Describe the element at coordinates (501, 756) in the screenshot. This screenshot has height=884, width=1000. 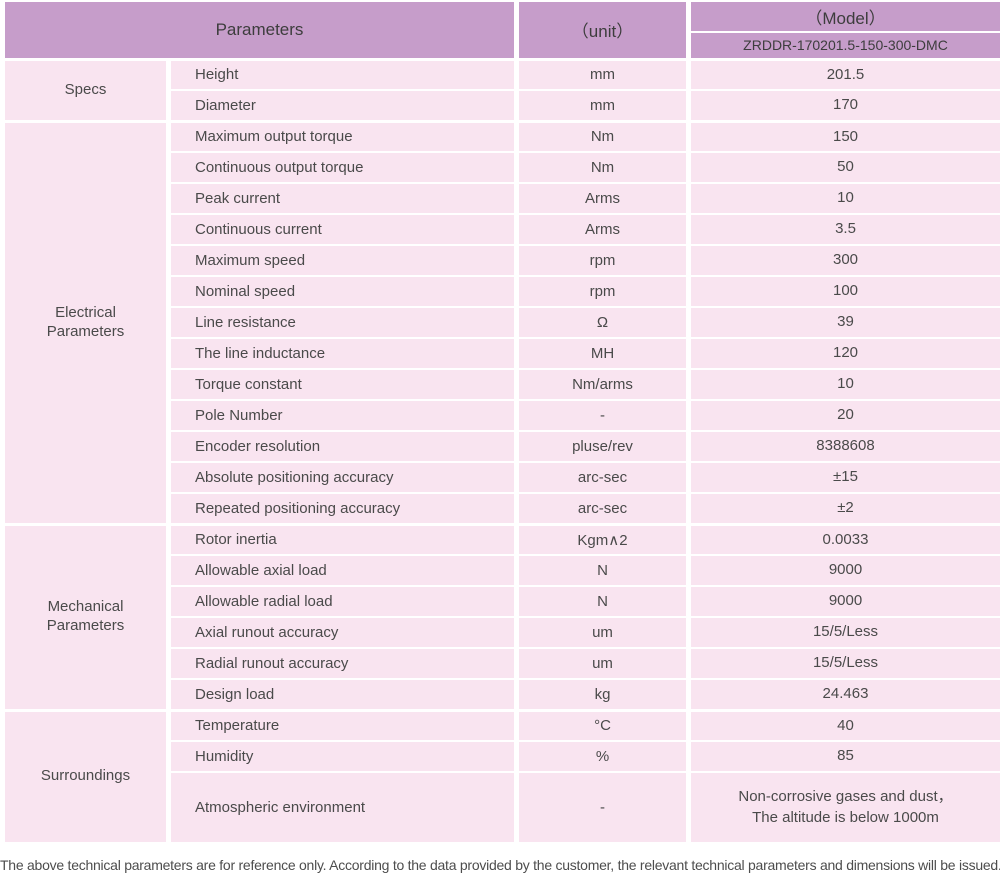
I see `table-row: Humidity % 85` at that location.